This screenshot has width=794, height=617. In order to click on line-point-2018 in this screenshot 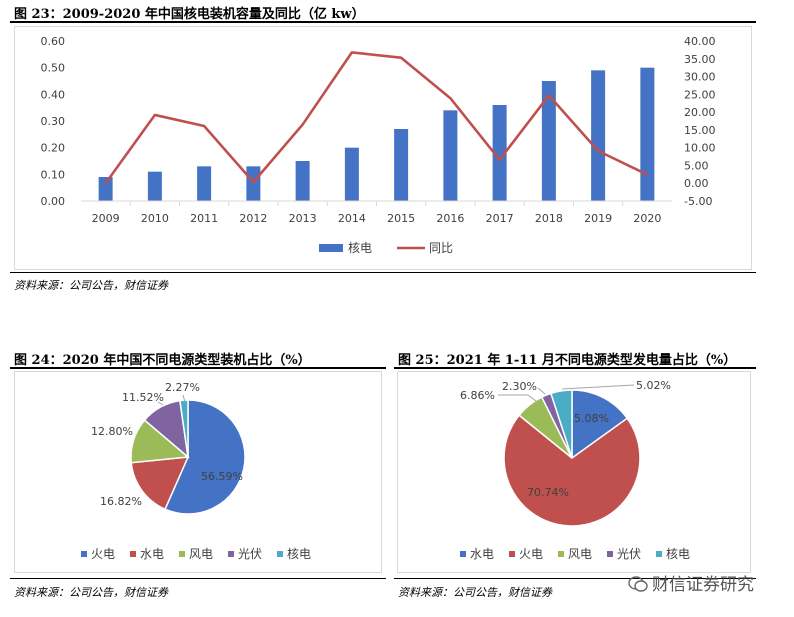, I will do `click(549, 95)`.